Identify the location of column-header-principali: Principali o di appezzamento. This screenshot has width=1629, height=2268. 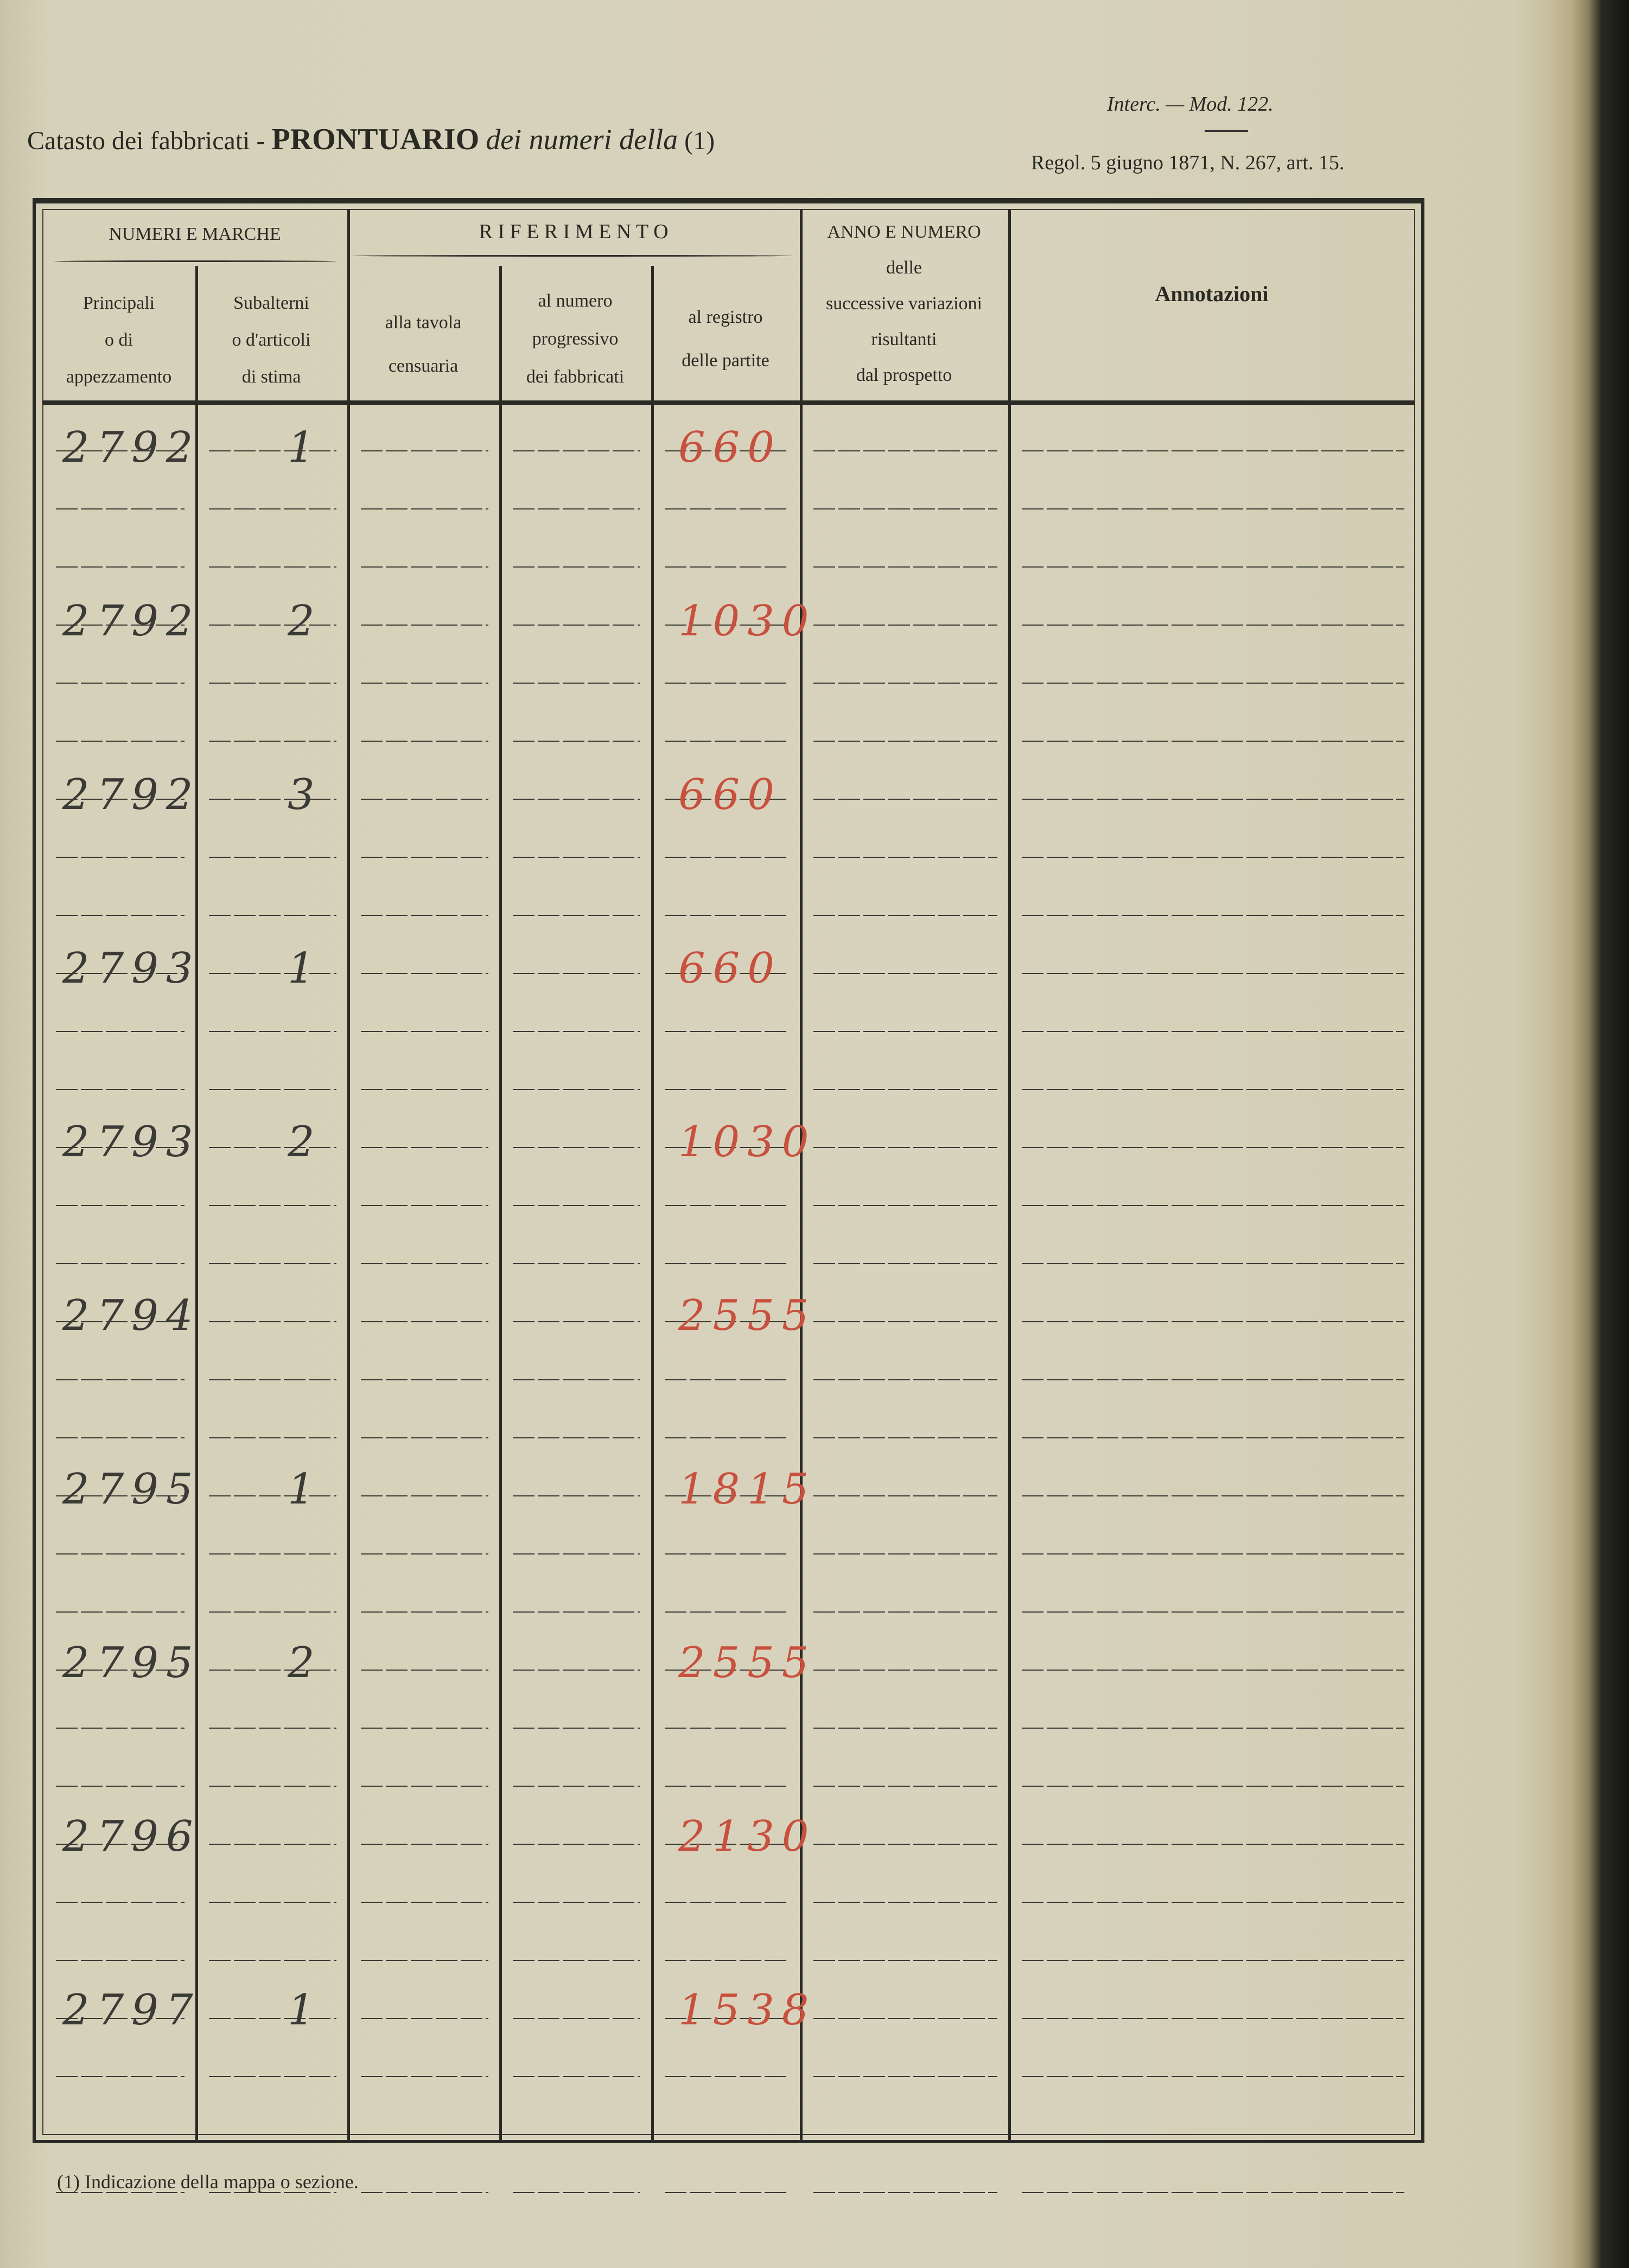
(119, 340).